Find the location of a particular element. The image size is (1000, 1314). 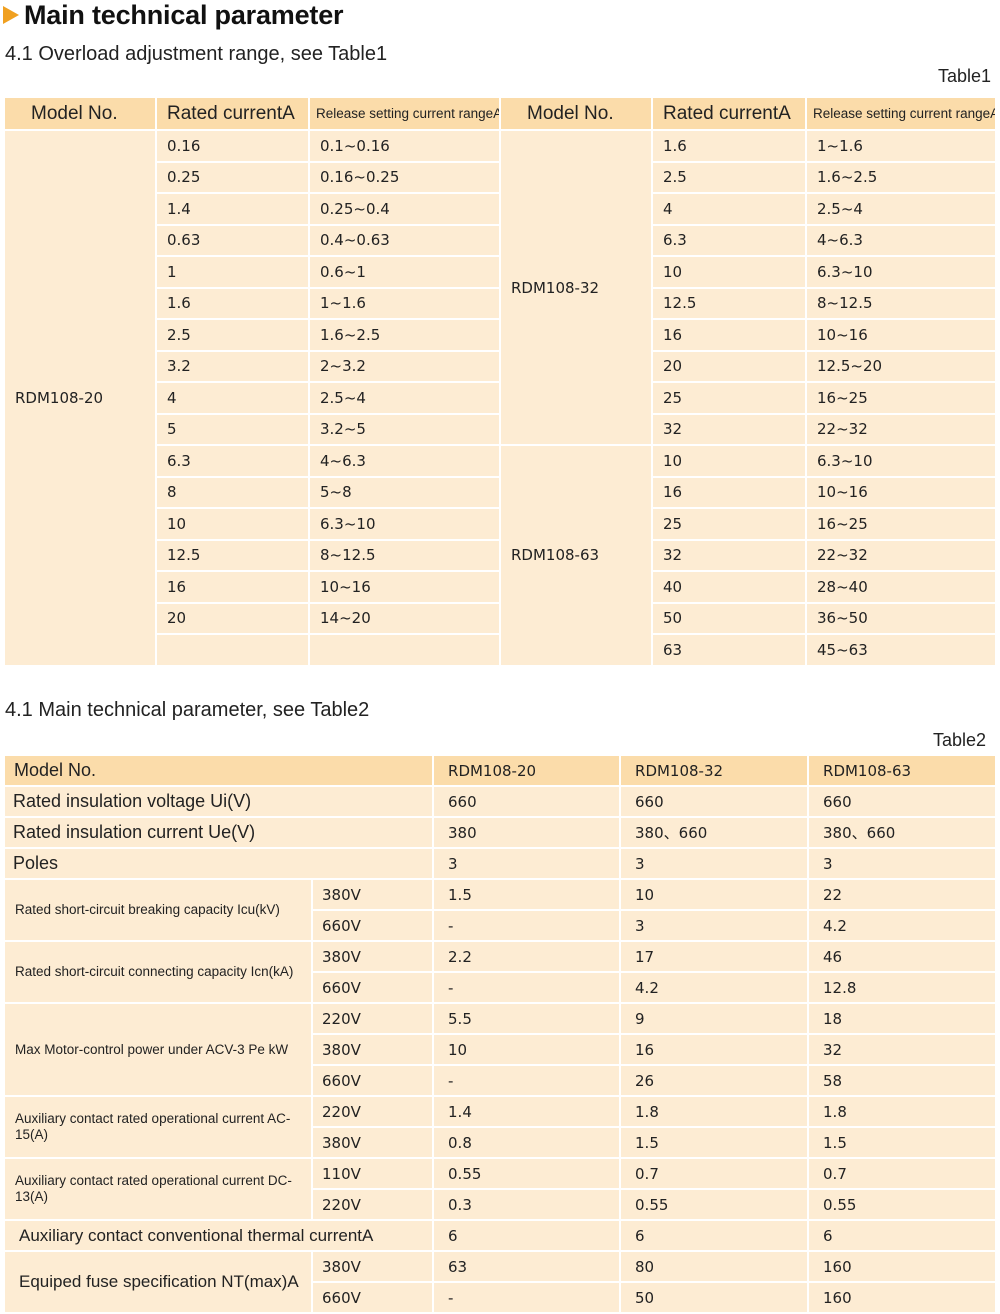

value-cell: 9 is located at coordinates (714, 1018).